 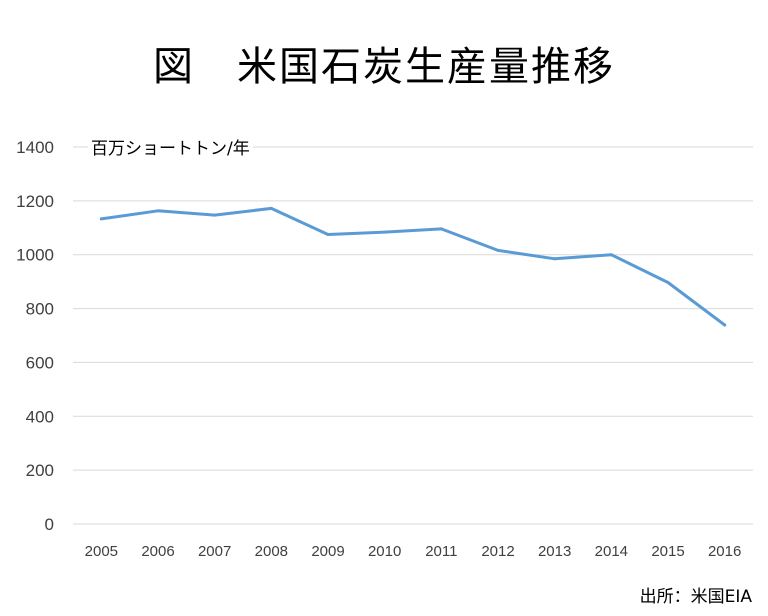 What do you see at coordinates (327, 551) in the screenshot?
I see `x-tick-label: 2009` at bounding box center [327, 551].